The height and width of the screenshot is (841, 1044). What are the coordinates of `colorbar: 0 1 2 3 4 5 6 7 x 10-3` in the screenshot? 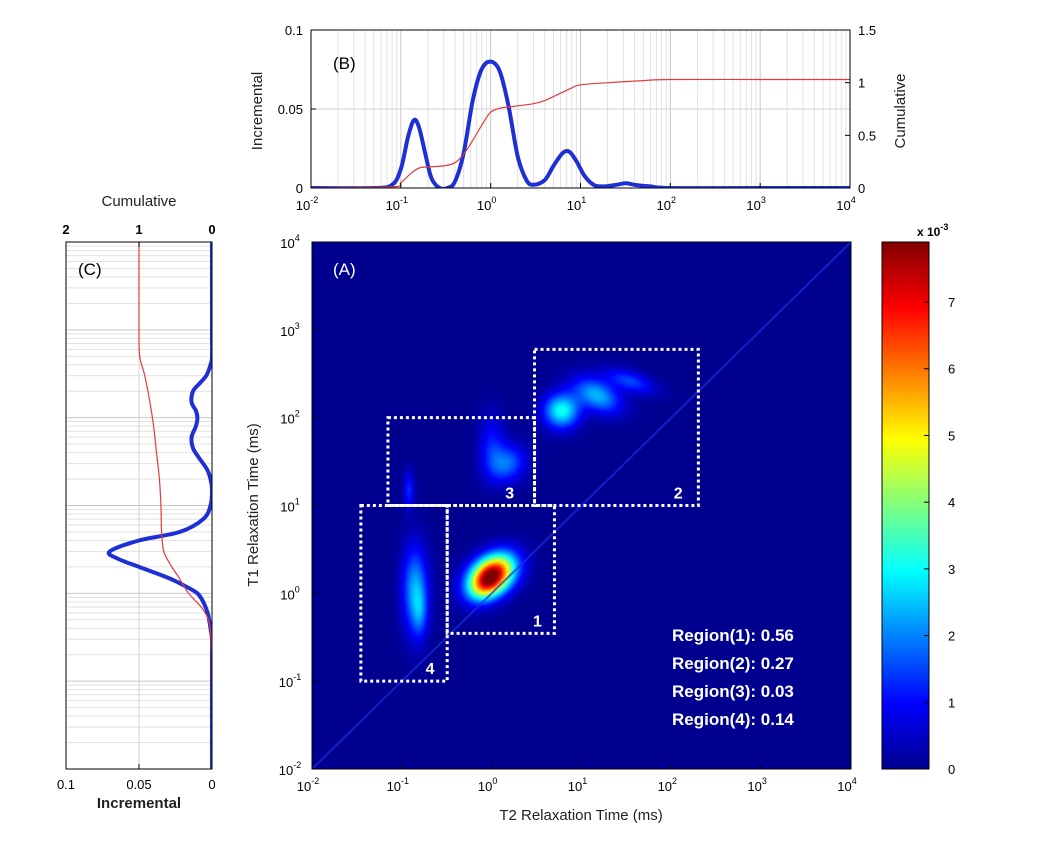 It's located at (918, 499).